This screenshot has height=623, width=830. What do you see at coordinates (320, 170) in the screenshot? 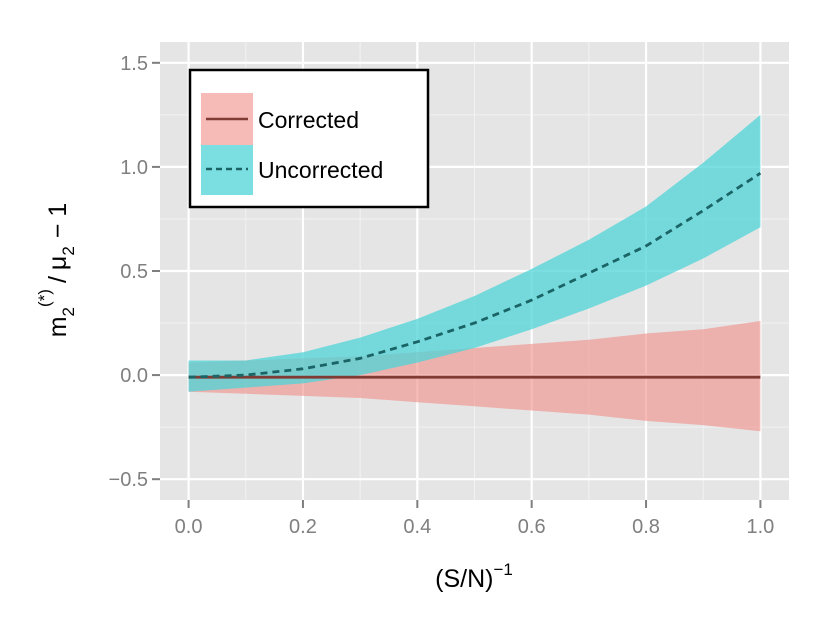
I see `legend-label-uncorrected: Uncorrected` at bounding box center [320, 170].